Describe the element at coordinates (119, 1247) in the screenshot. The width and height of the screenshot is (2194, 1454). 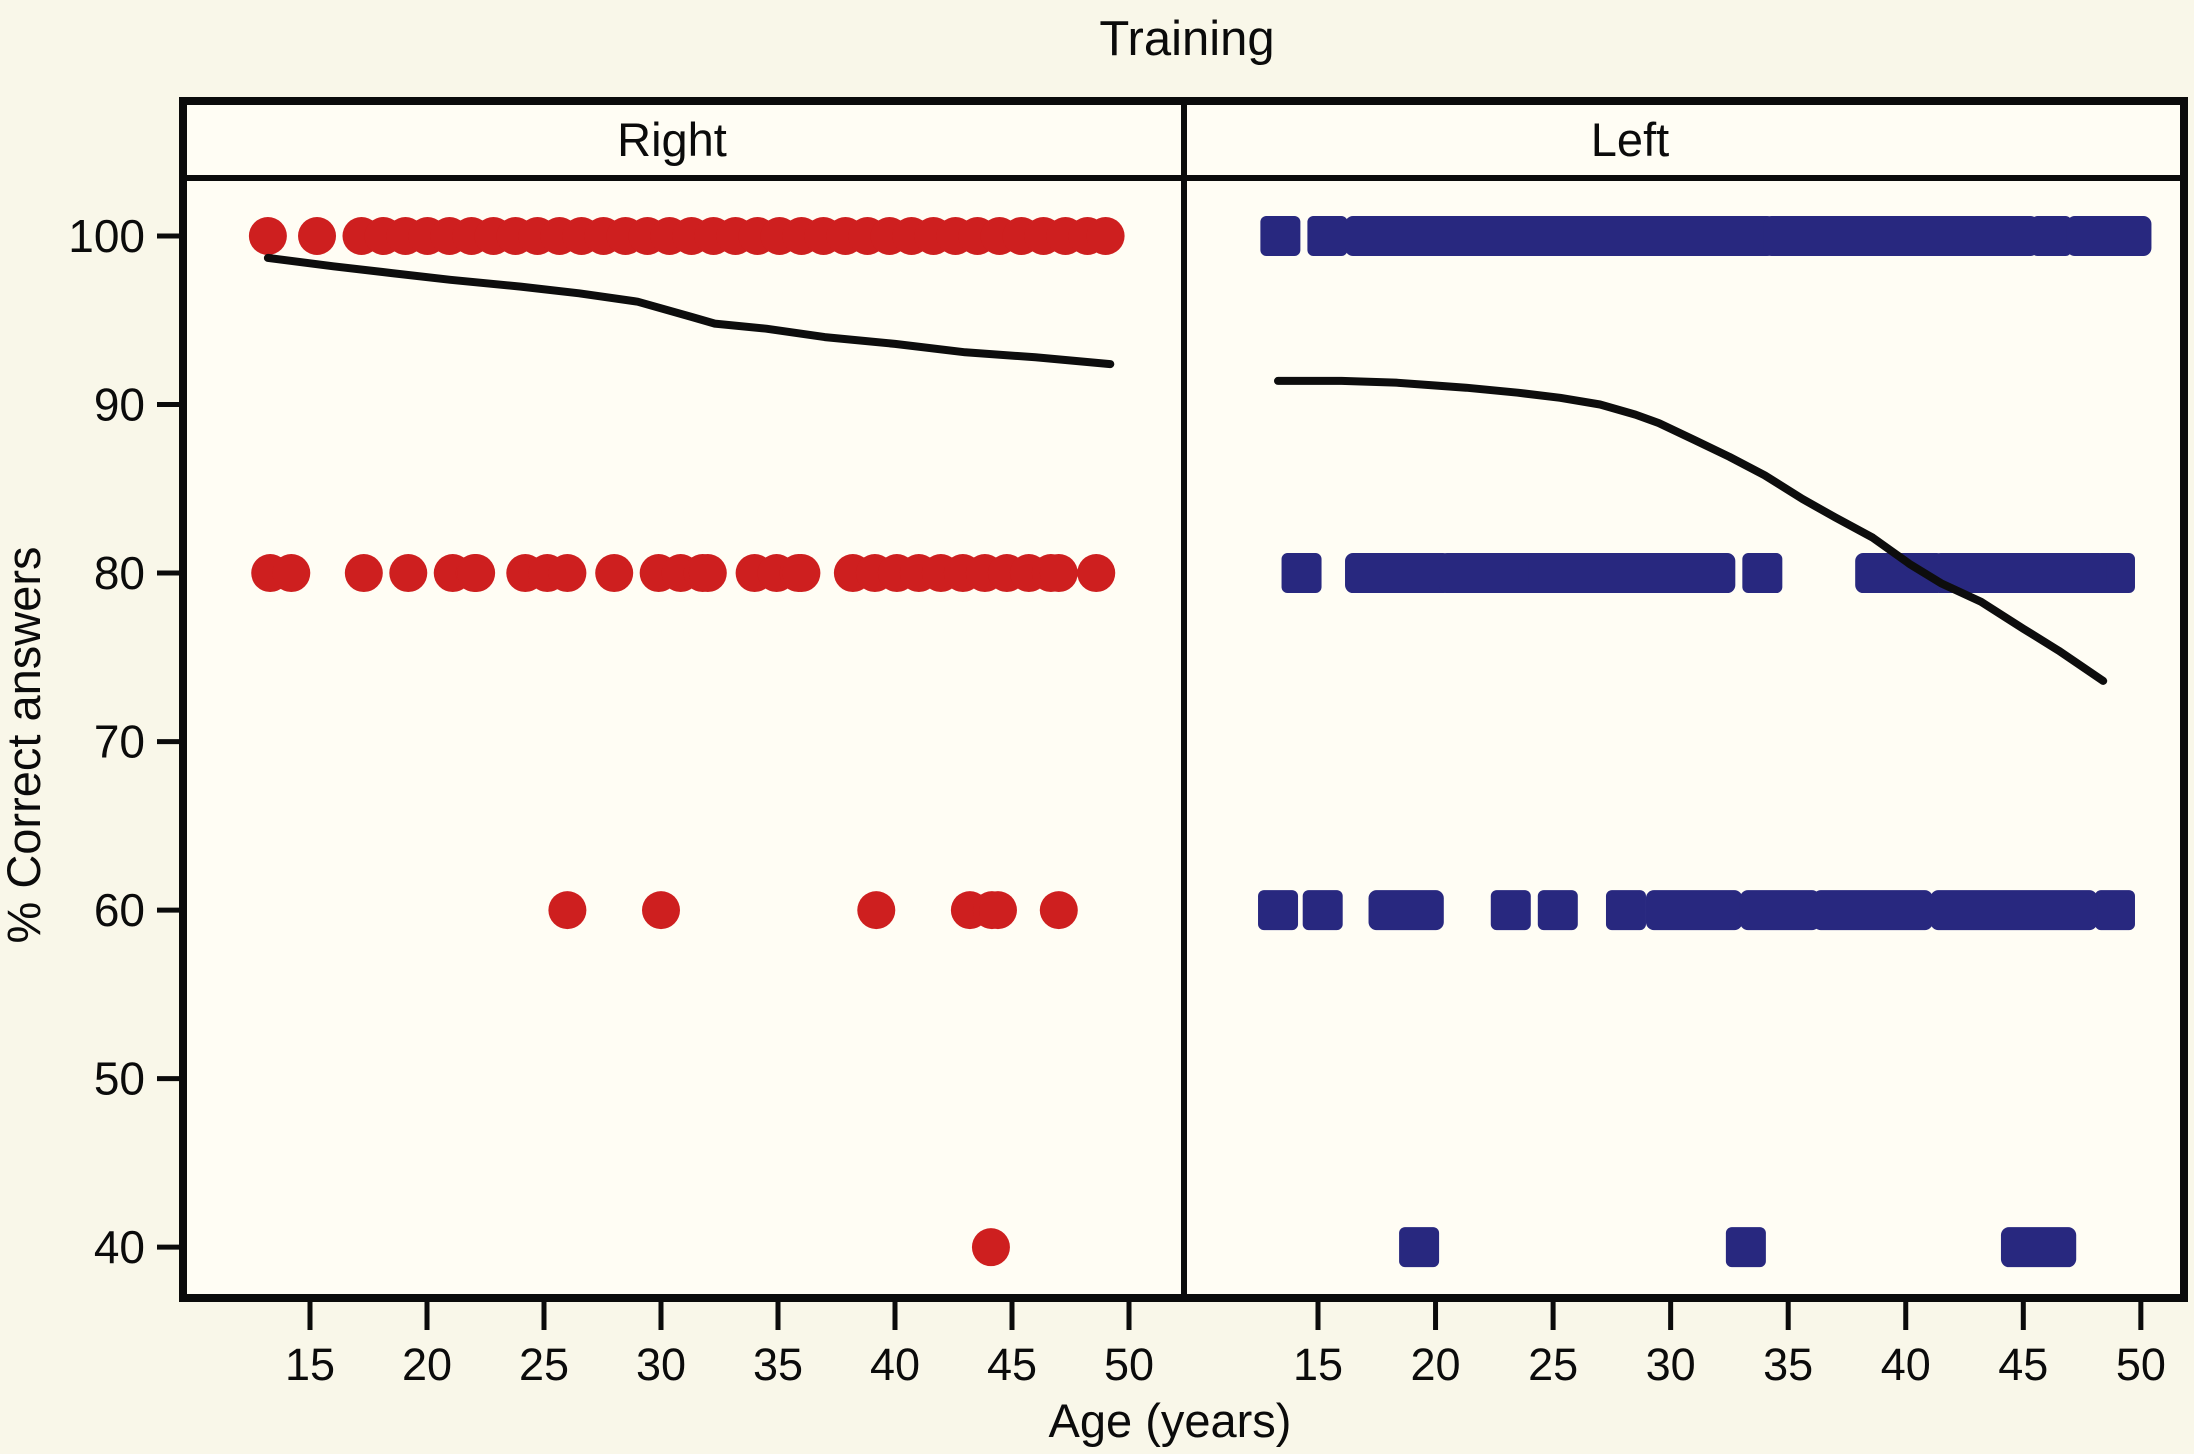
I see `y-tick-label: 40` at that location.